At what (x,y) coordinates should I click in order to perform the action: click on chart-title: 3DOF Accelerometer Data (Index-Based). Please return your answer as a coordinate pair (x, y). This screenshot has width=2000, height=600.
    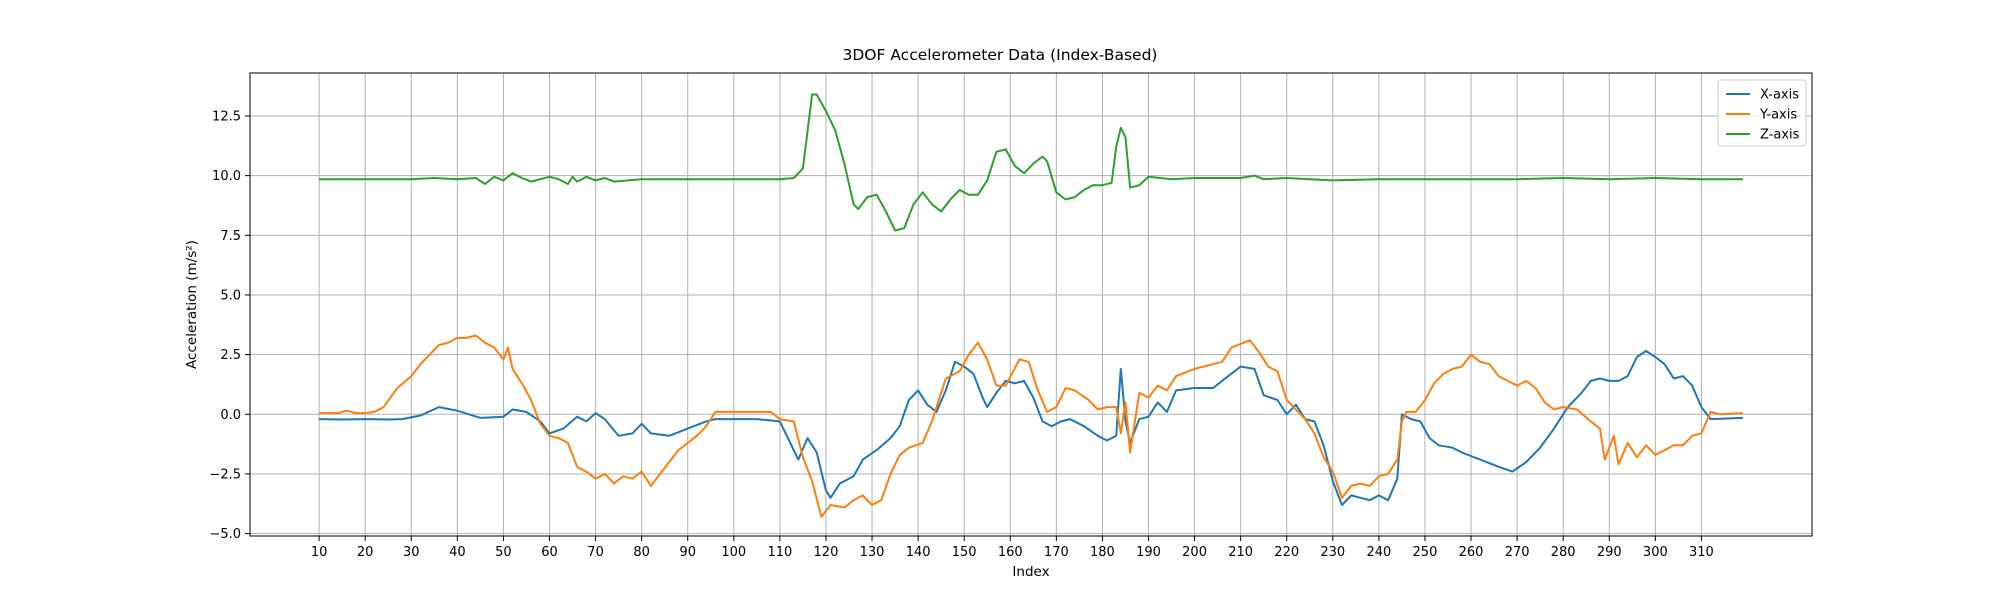
    Looking at the image, I should click on (1000, 55).